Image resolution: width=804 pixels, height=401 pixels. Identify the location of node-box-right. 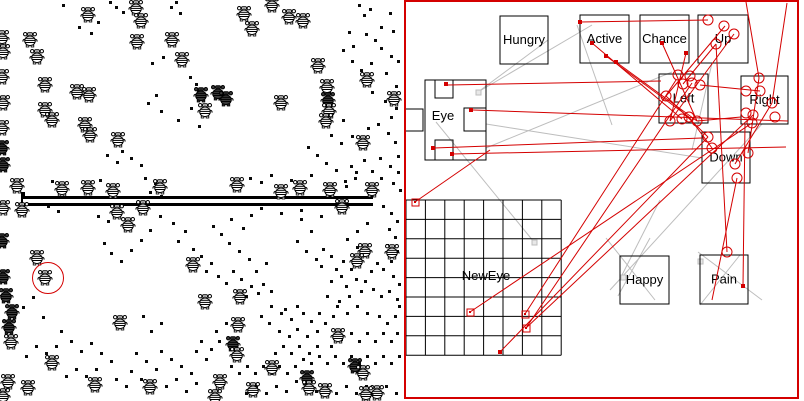
(764, 100).